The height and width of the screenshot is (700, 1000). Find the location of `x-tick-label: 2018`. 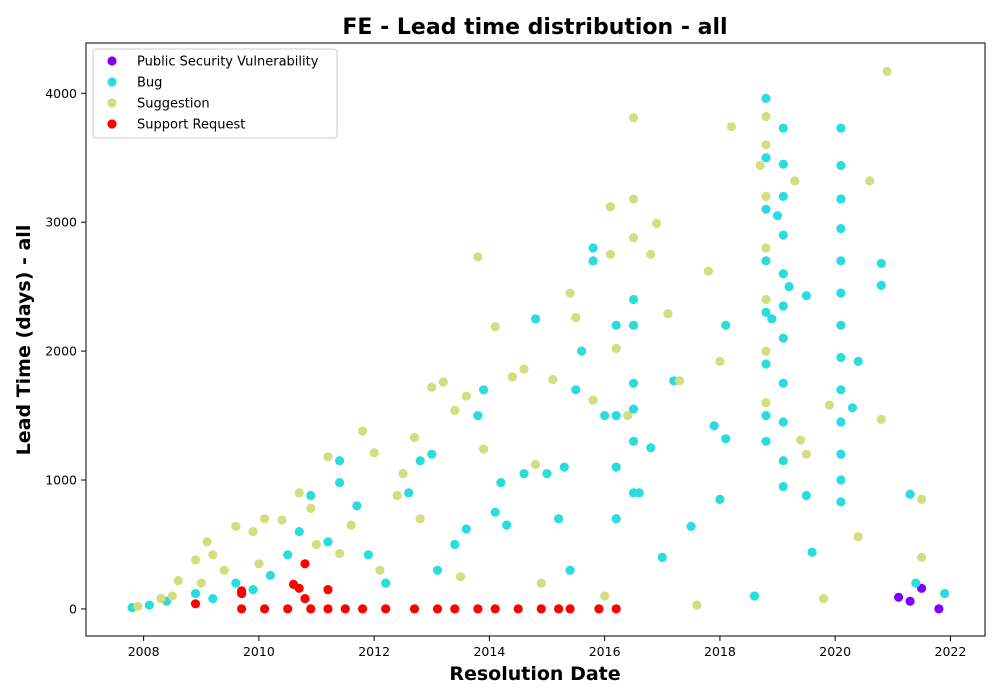

x-tick-label: 2018 is located at coordinates (720, 651).